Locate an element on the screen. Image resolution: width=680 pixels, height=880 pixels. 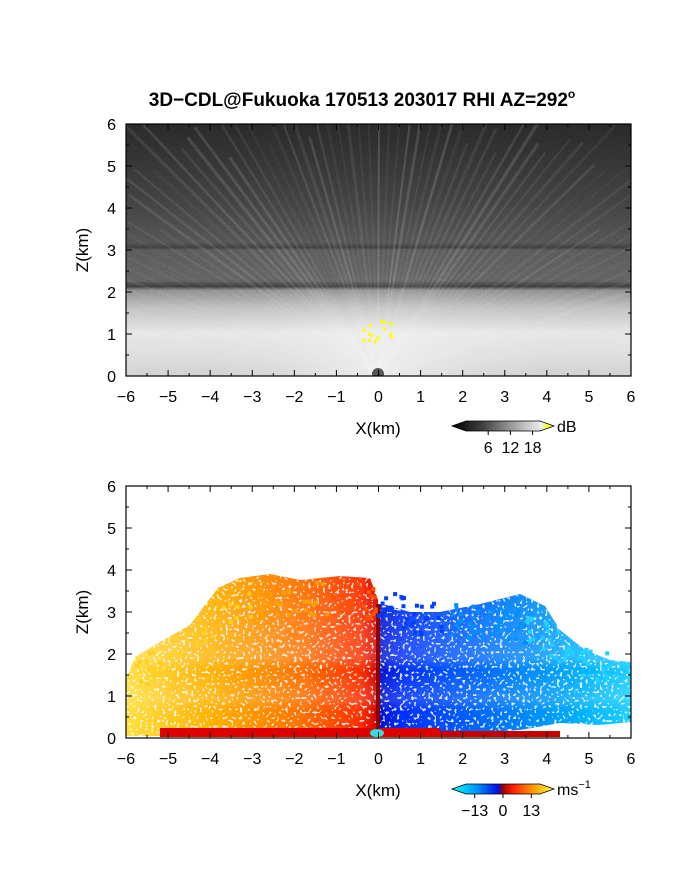
x-tick-label: −6 is located at coordinates (126, 759).